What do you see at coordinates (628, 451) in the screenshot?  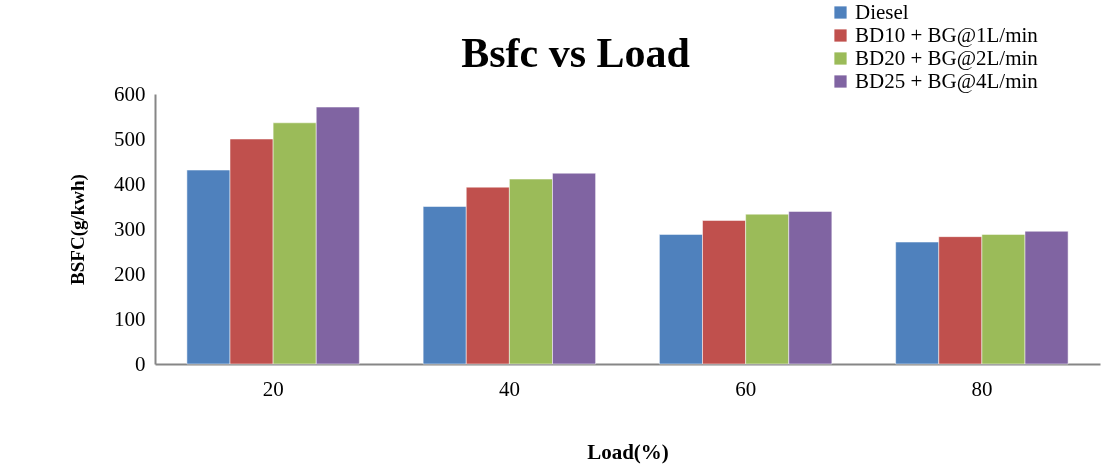 I see `x-axis-title: Load(%)` at bounding box center [628, 451].